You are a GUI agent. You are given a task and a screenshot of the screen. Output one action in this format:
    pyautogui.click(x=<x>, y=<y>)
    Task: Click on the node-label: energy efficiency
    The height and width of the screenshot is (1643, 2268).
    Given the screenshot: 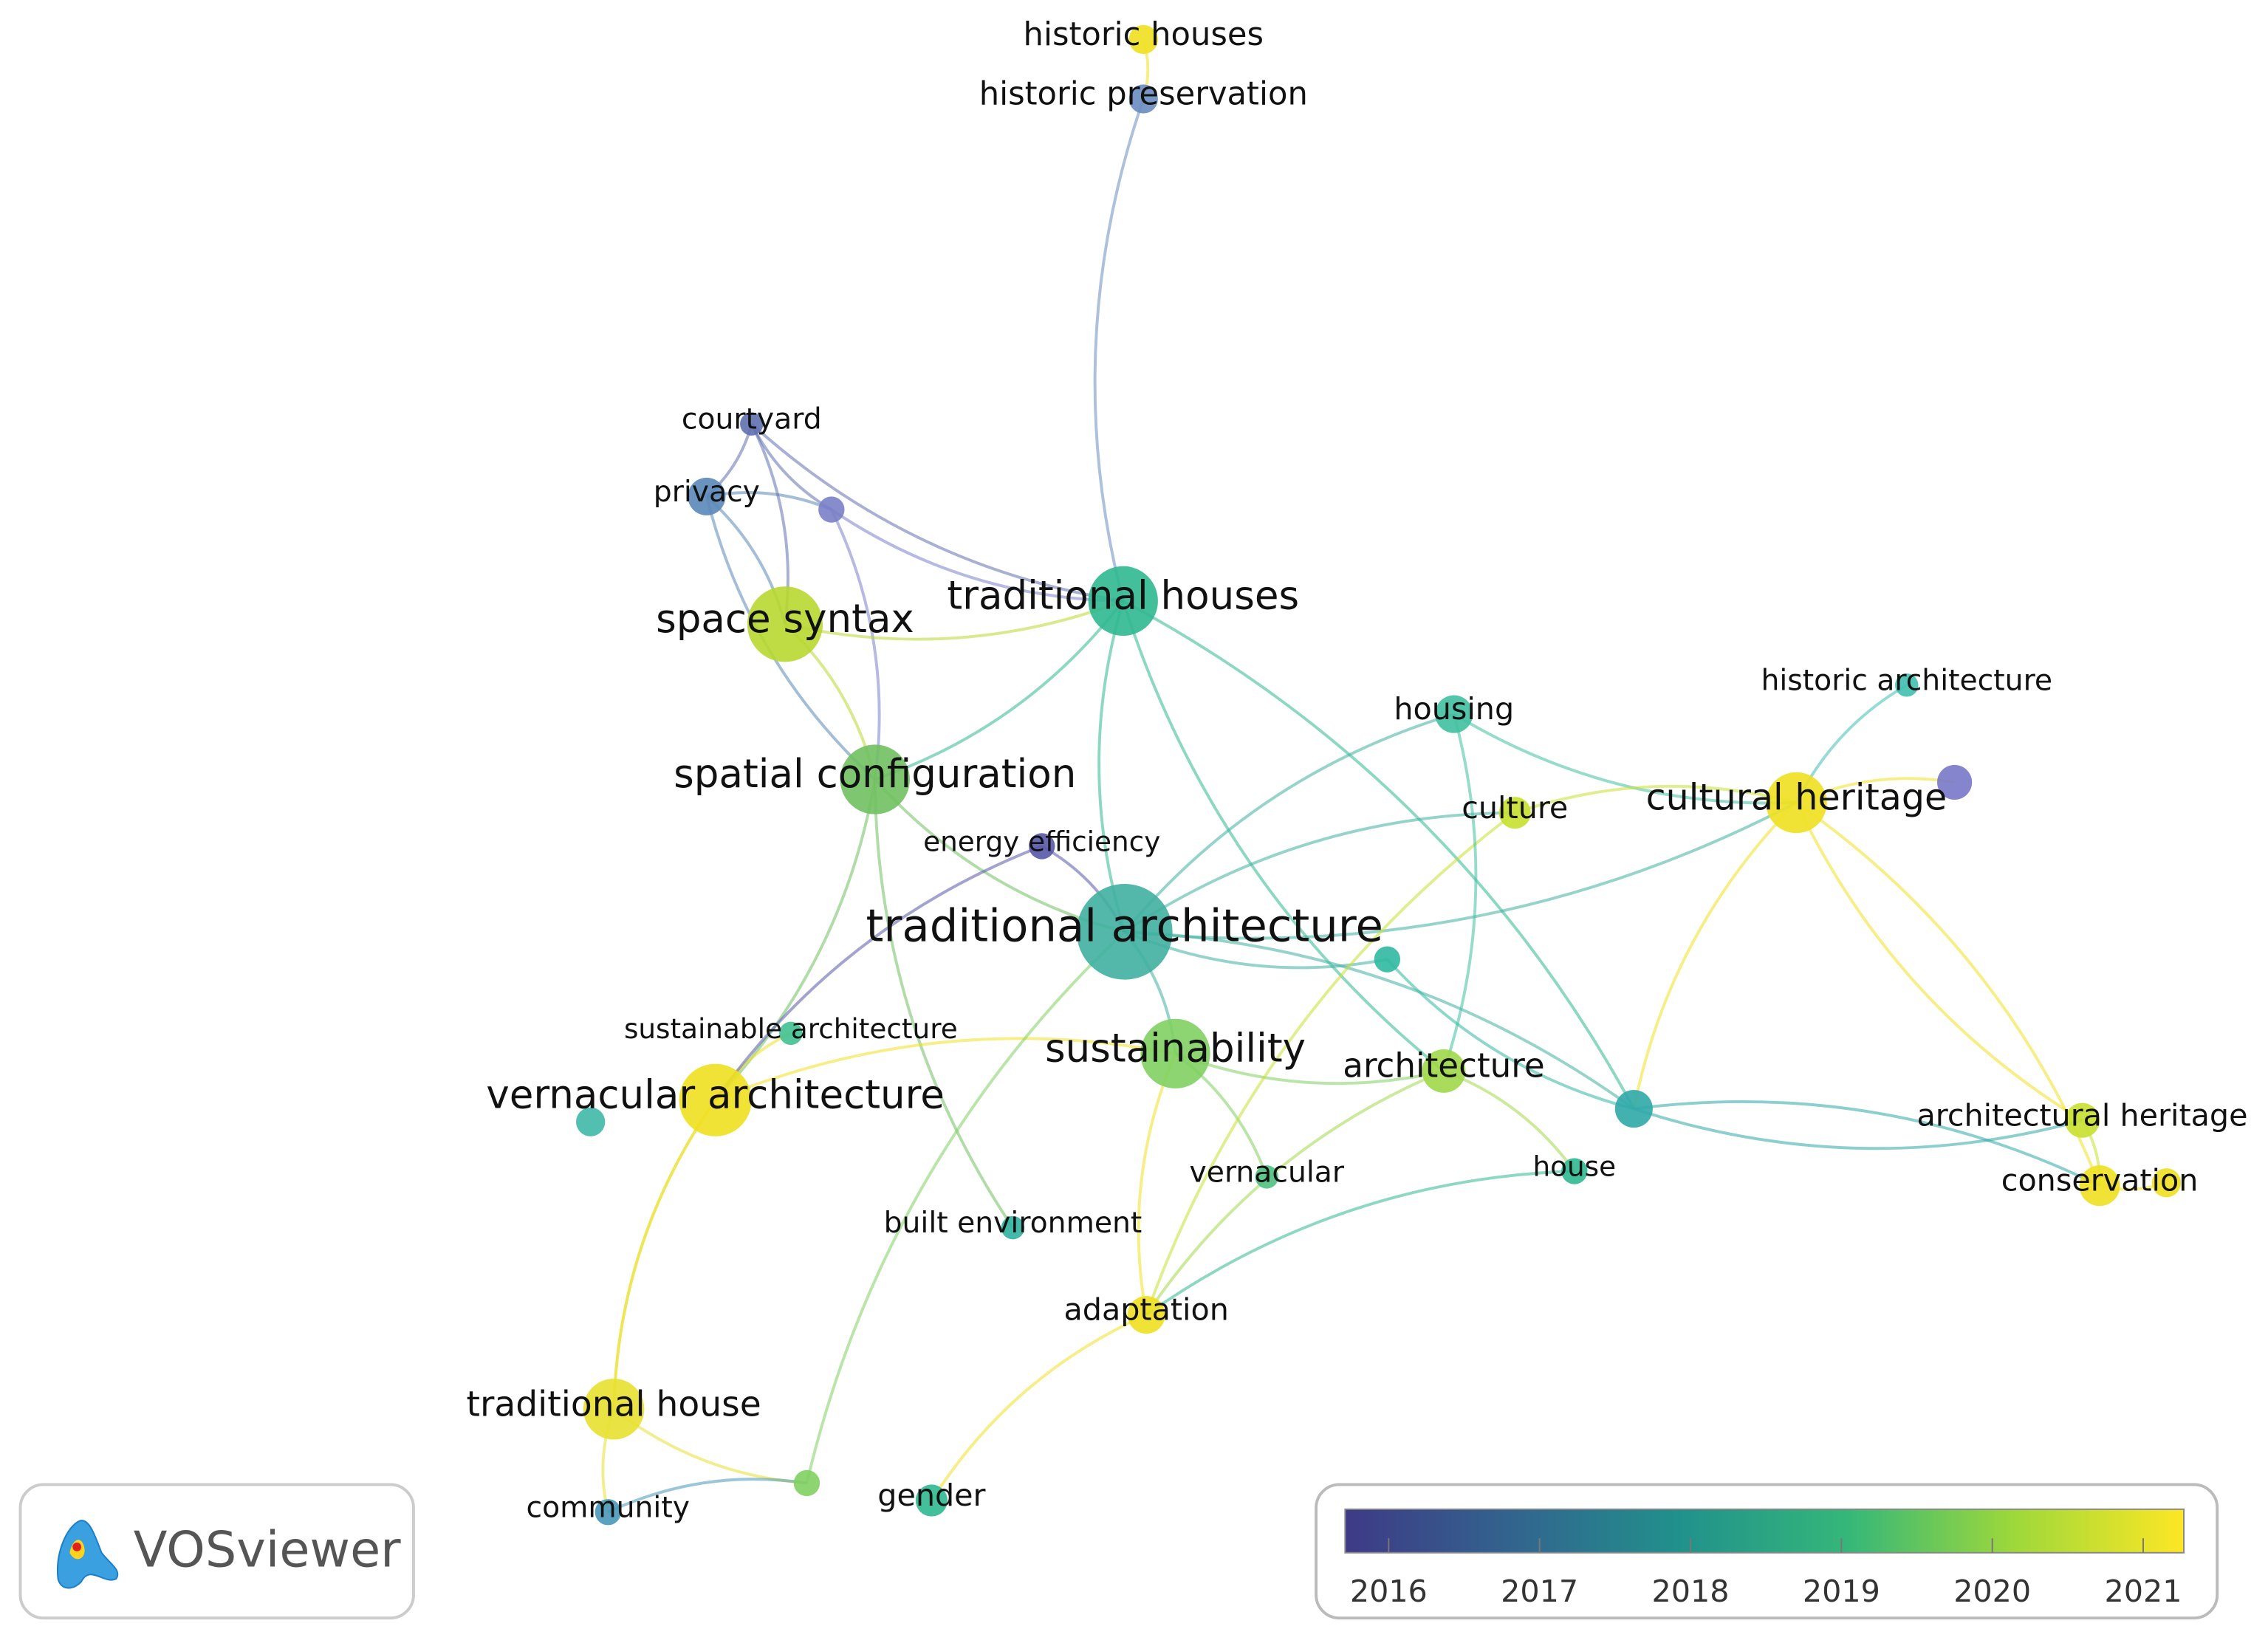 What is the action you would take?
    pyautogui.click(x=1041, y=841)
    